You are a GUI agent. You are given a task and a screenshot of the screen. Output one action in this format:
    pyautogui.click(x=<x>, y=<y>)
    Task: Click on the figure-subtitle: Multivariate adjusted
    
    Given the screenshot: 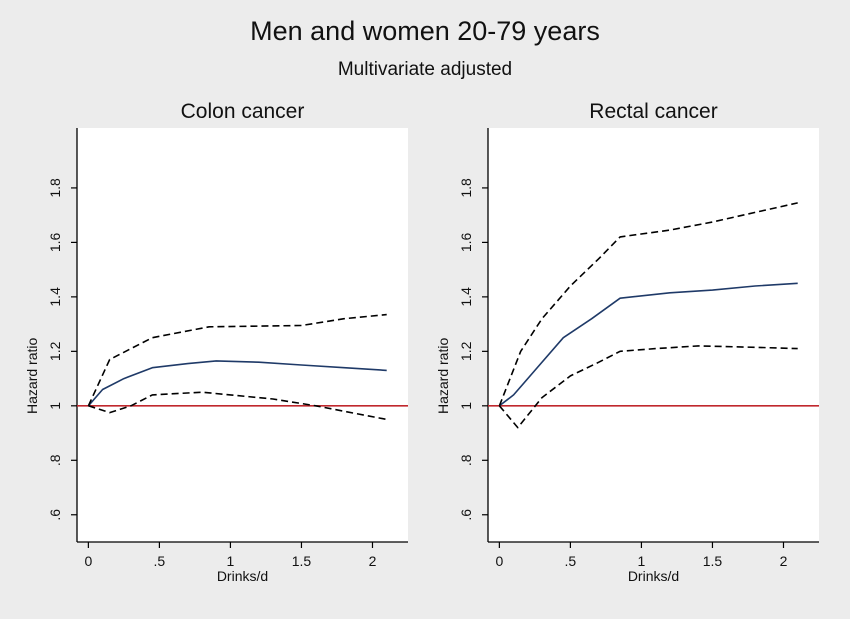 What is the action you would take?
    pyautogui.click(x=425, y=69)
    